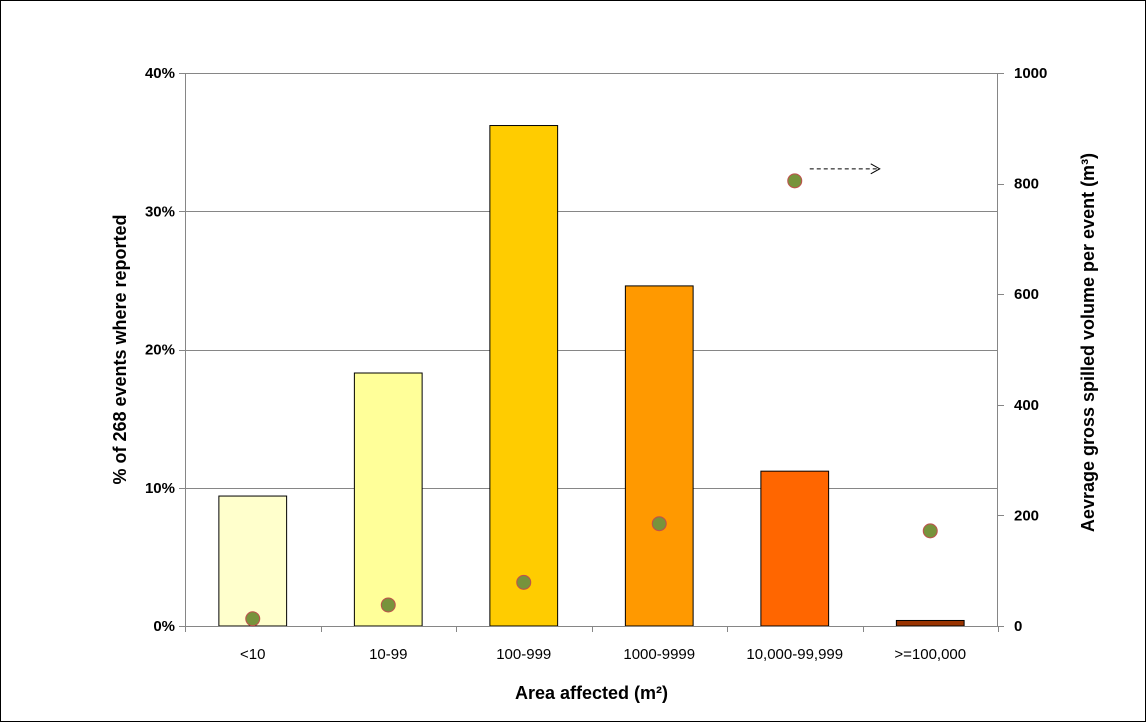 The width and height of the screenshot is (1146, 722). I want to click on category-label: 10-99, so click(388, 654).